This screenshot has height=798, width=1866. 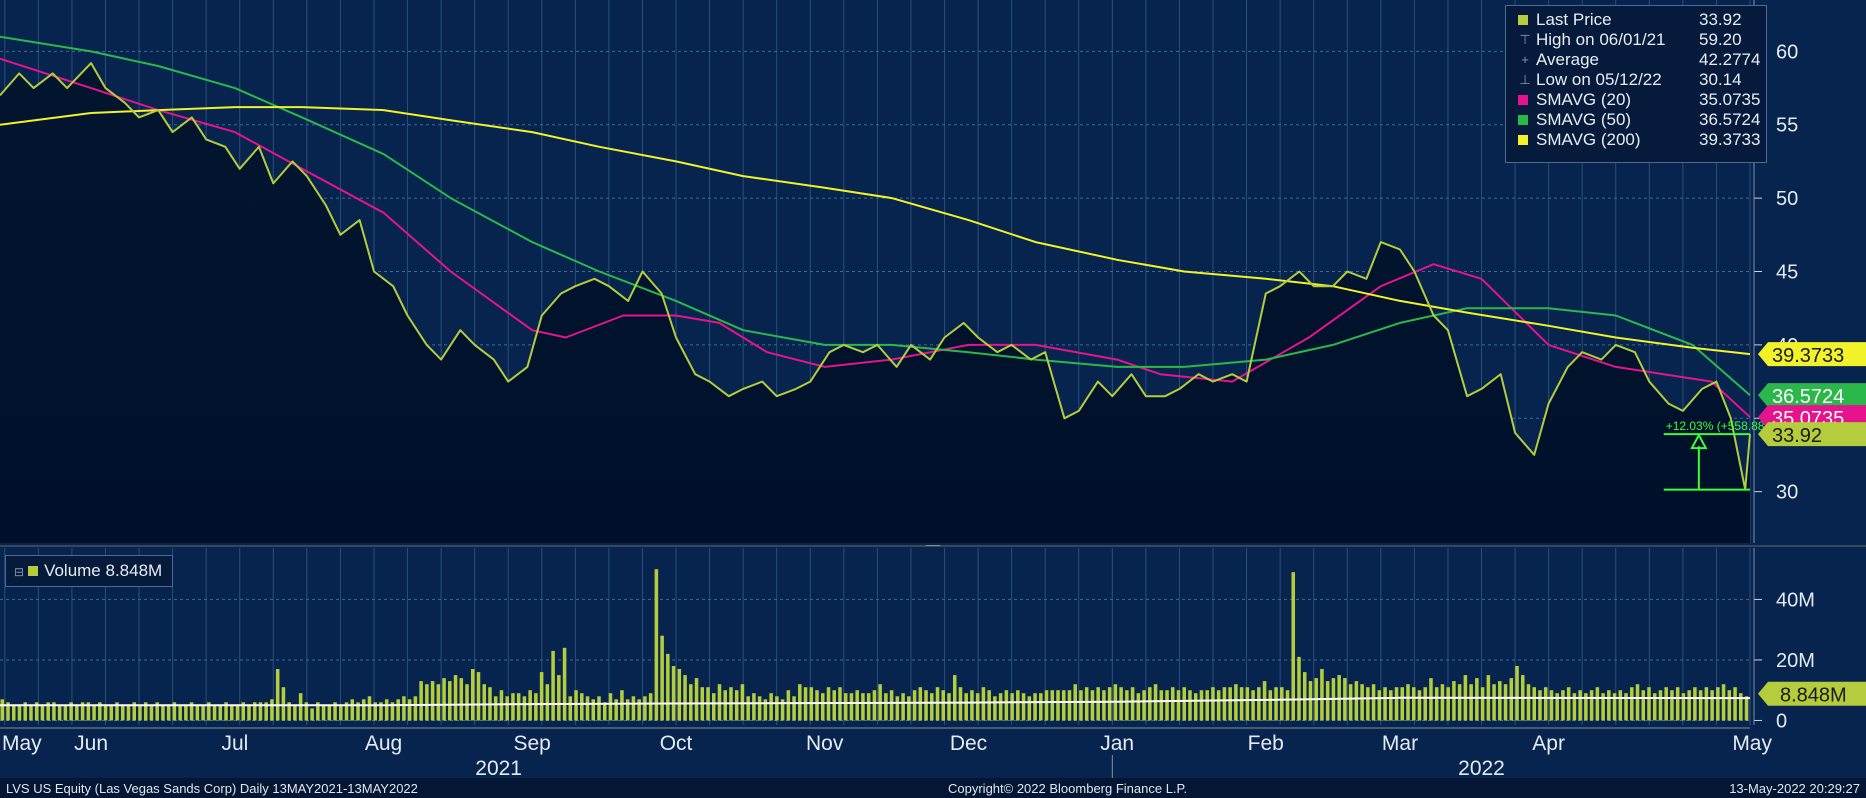 What do you see at coordinates (1795, 661) in the screenshot?
I see `volume-y-tick-label-20M: 20M` at bounding box center [1795, 661].